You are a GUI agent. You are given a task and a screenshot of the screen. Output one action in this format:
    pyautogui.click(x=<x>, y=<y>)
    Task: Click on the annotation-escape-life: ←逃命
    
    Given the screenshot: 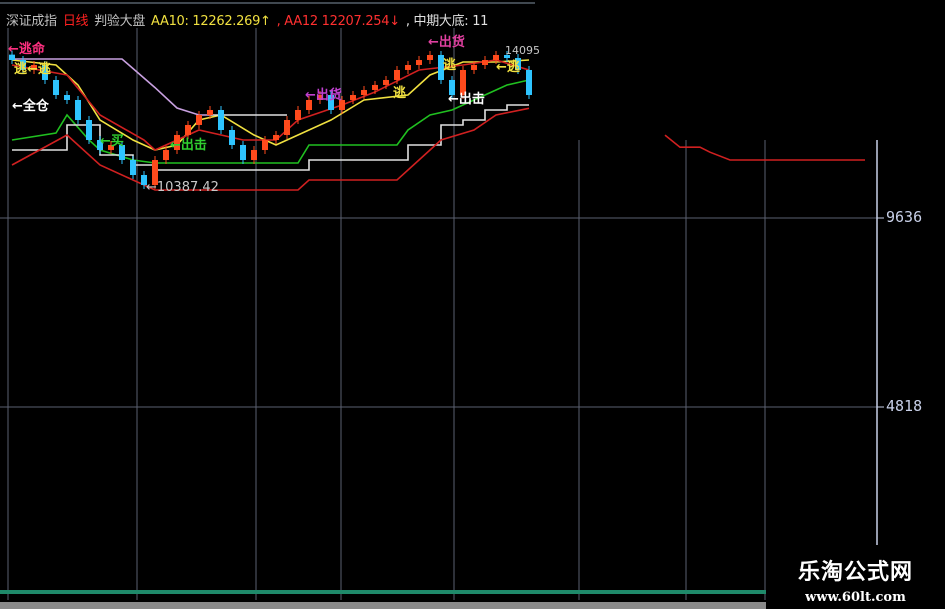 What is the action you would take?
    pyautogui.click(x=26, y=49)
    